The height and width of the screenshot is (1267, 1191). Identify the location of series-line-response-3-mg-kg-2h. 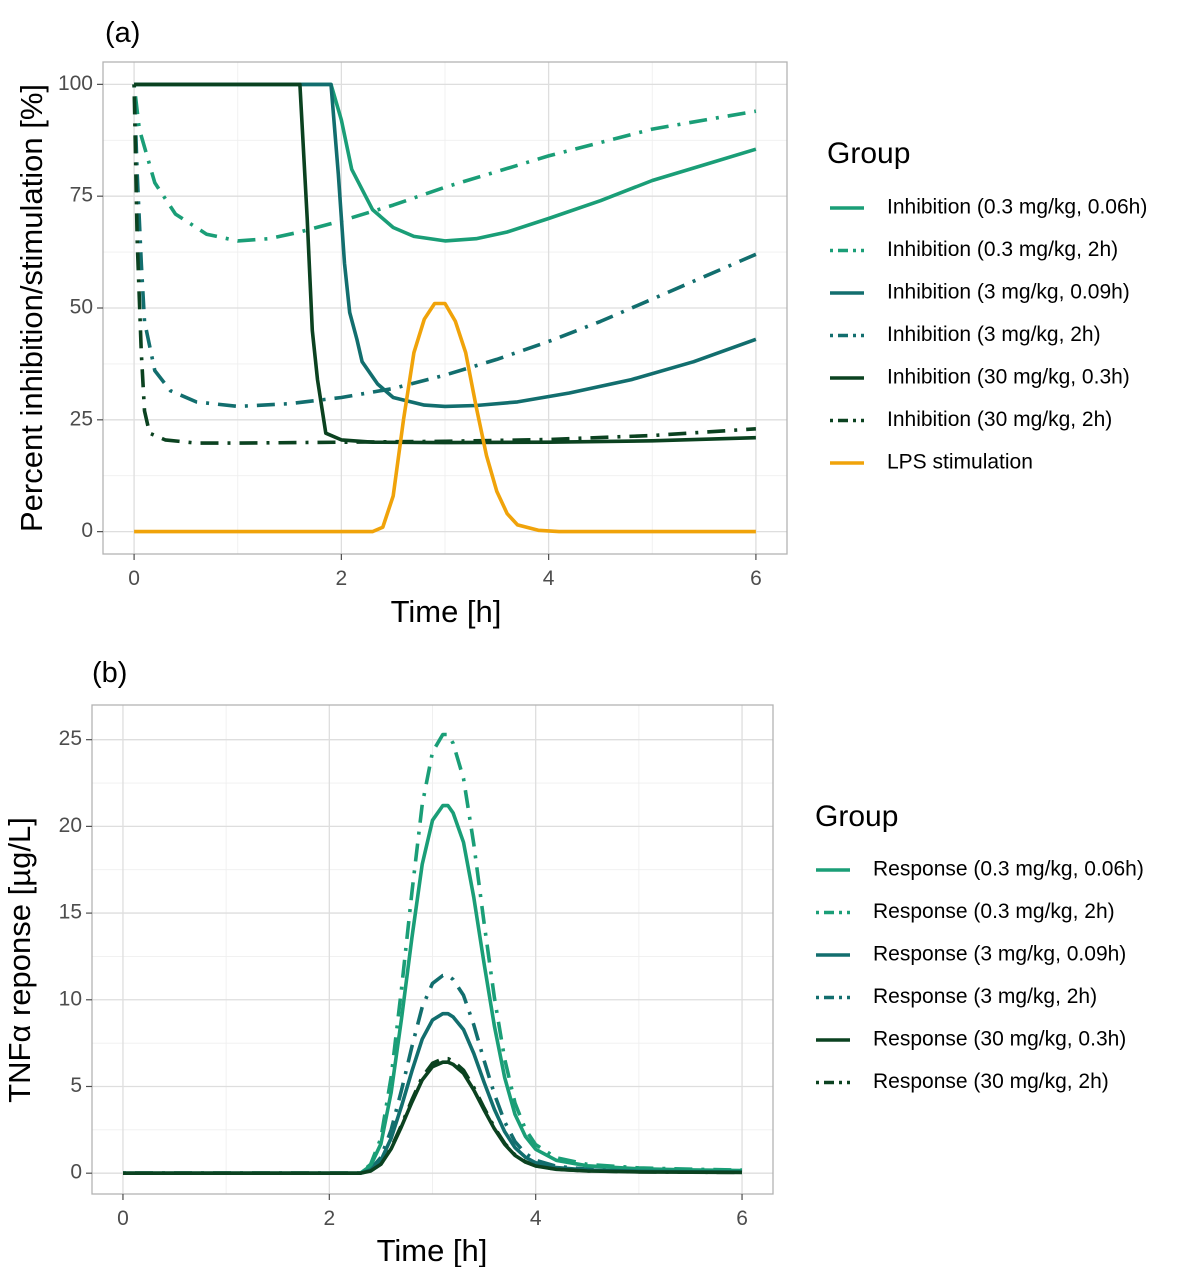
(433, 1074).